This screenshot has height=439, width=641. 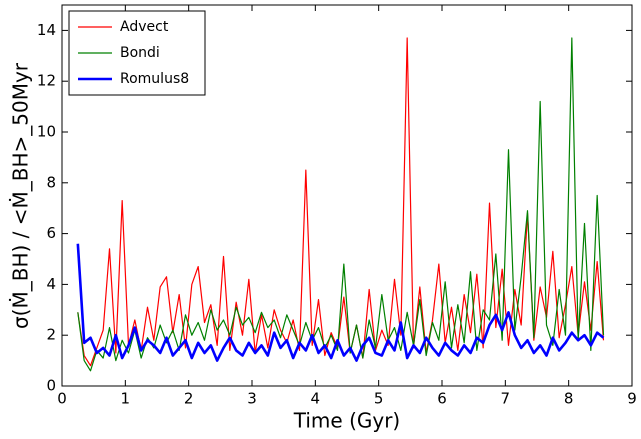 I want to click on x-tick-label: 5, so click(x=379, y=399).